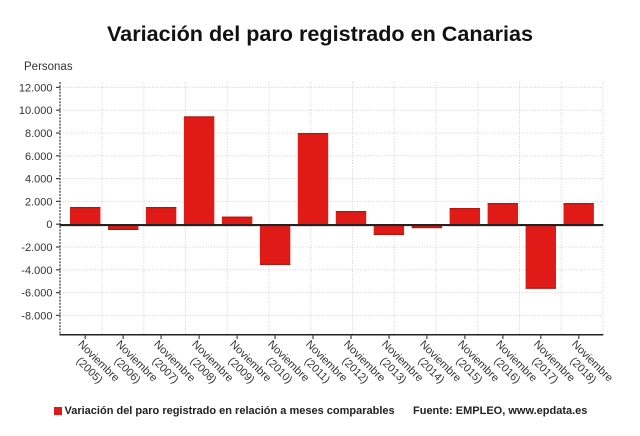 This screenshot has width=640, height=436. Describe the element at coordinates (36, 111) in the screenshot. I see `svg-text: 10.000` at that location.